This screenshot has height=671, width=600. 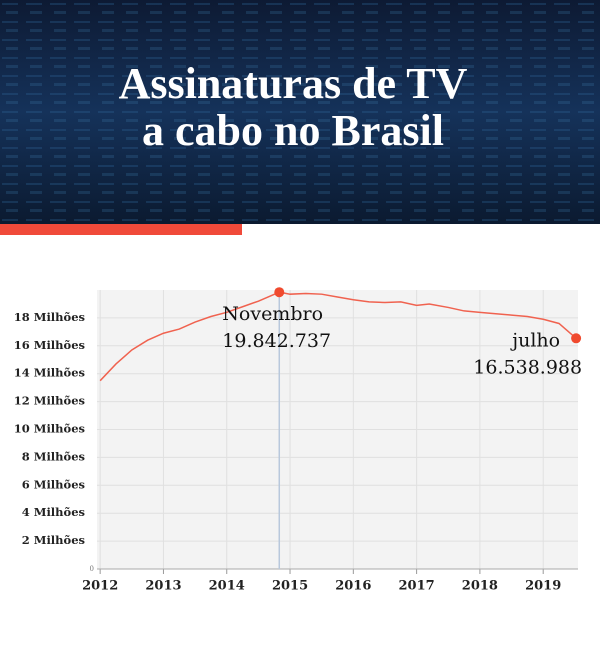 What do you see at coordinates (53, 512) in the screenshot?
I see `y-tick-label: 4 Milhões` at bounding box center [53, 512].